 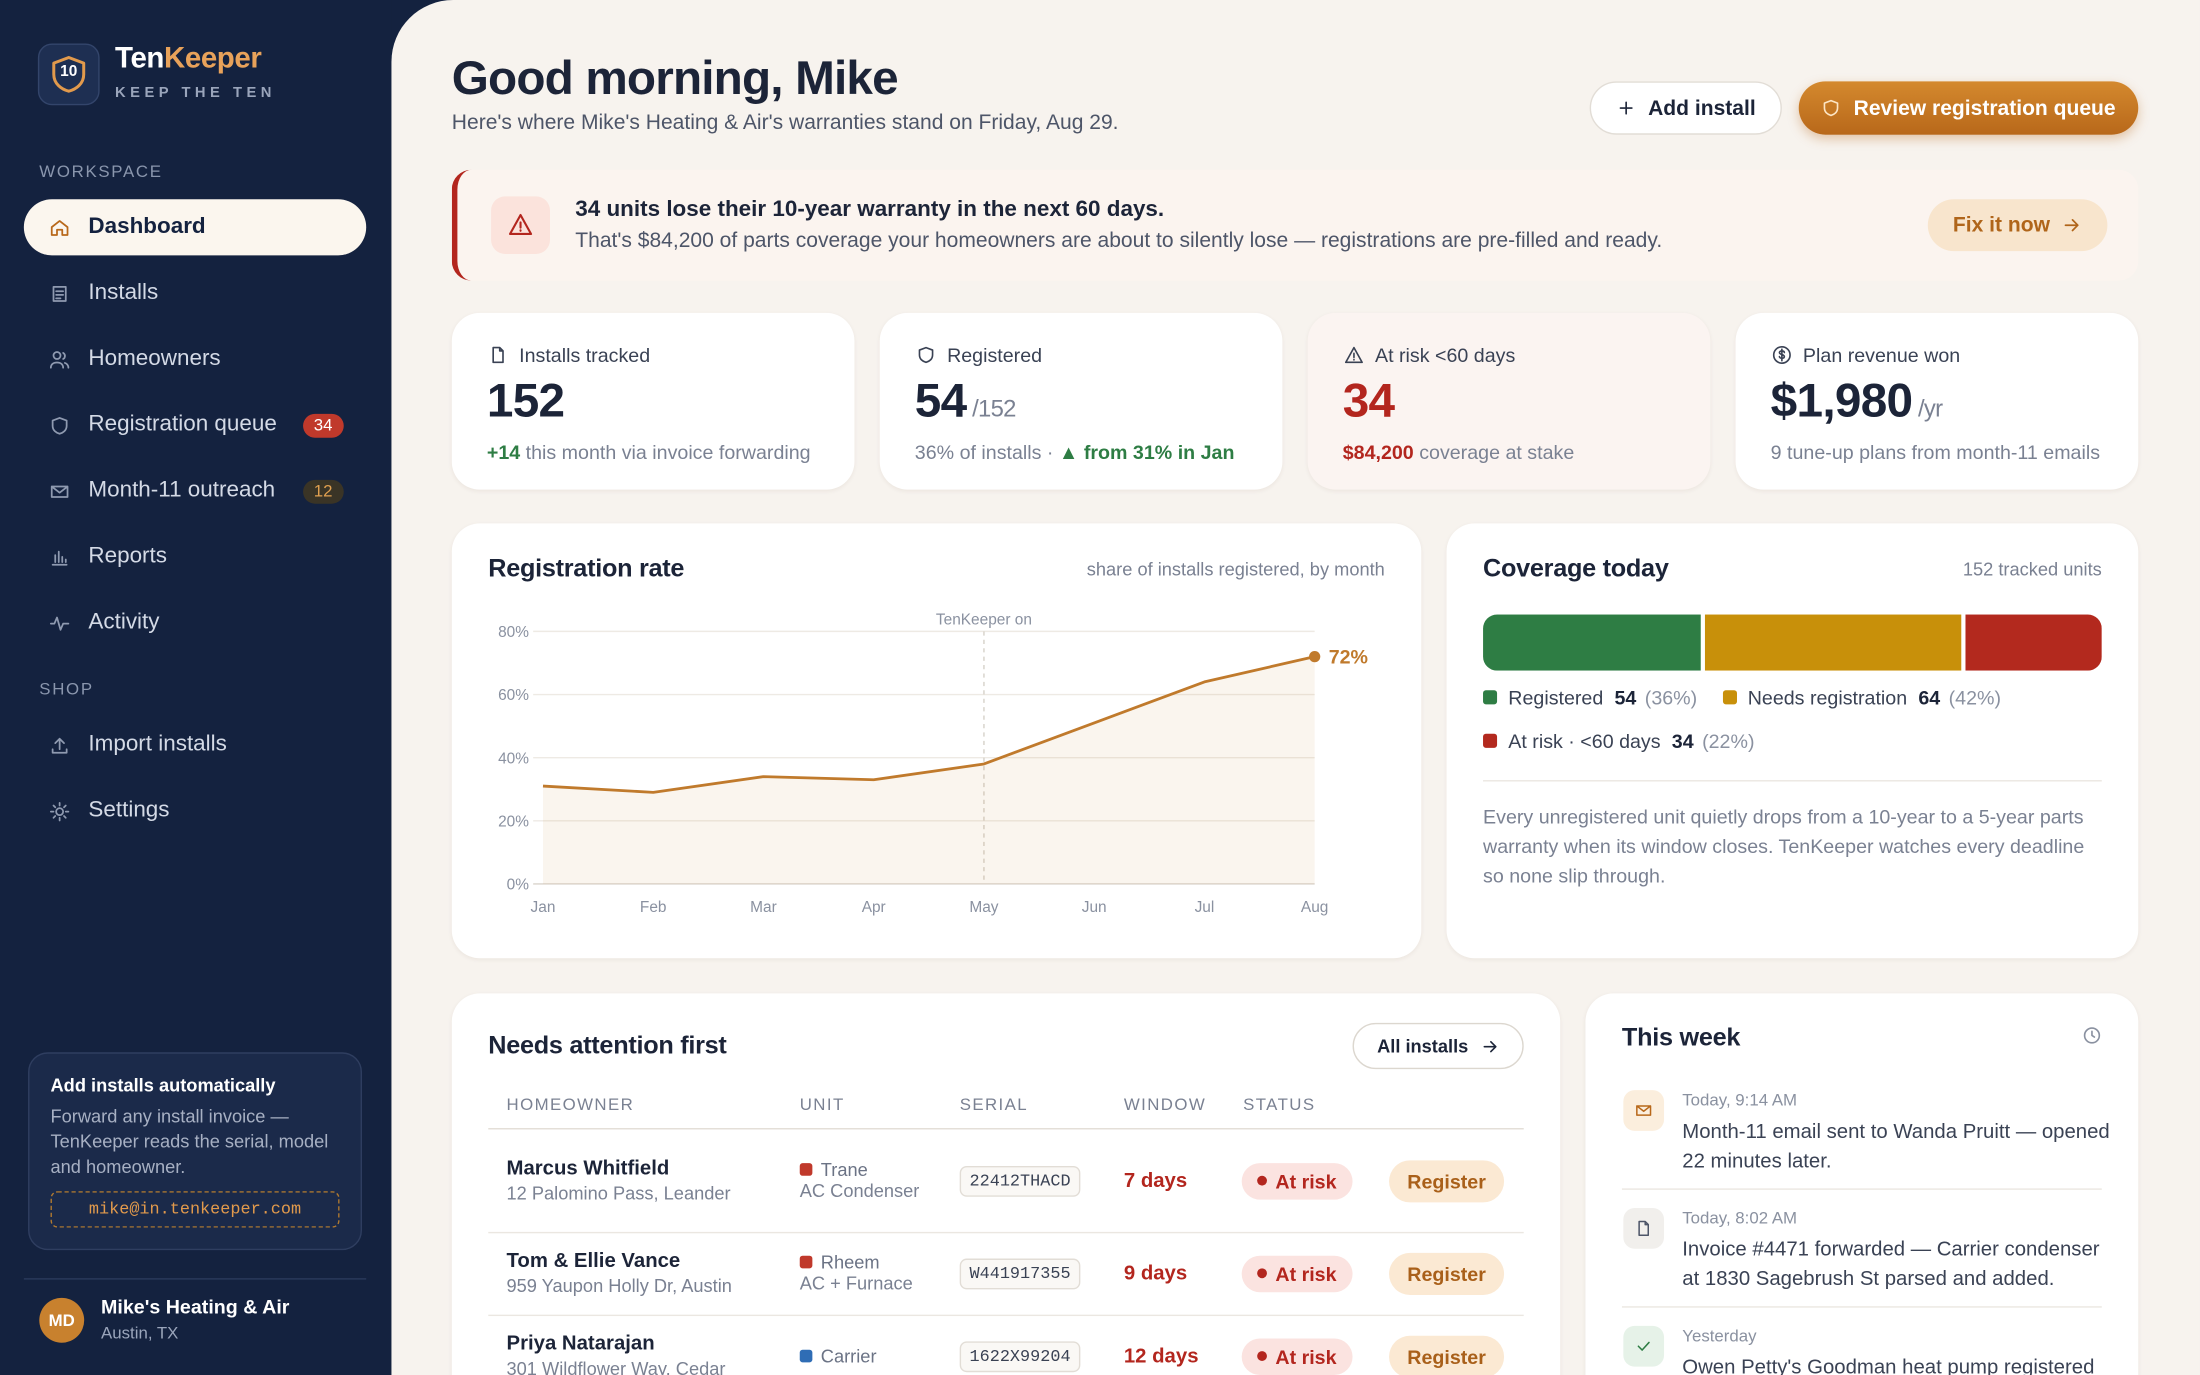 What do you see at coordinates (763, 907) in the screenshot?
I see `x-tick-label: Mar` at bounding box center [763, 907].